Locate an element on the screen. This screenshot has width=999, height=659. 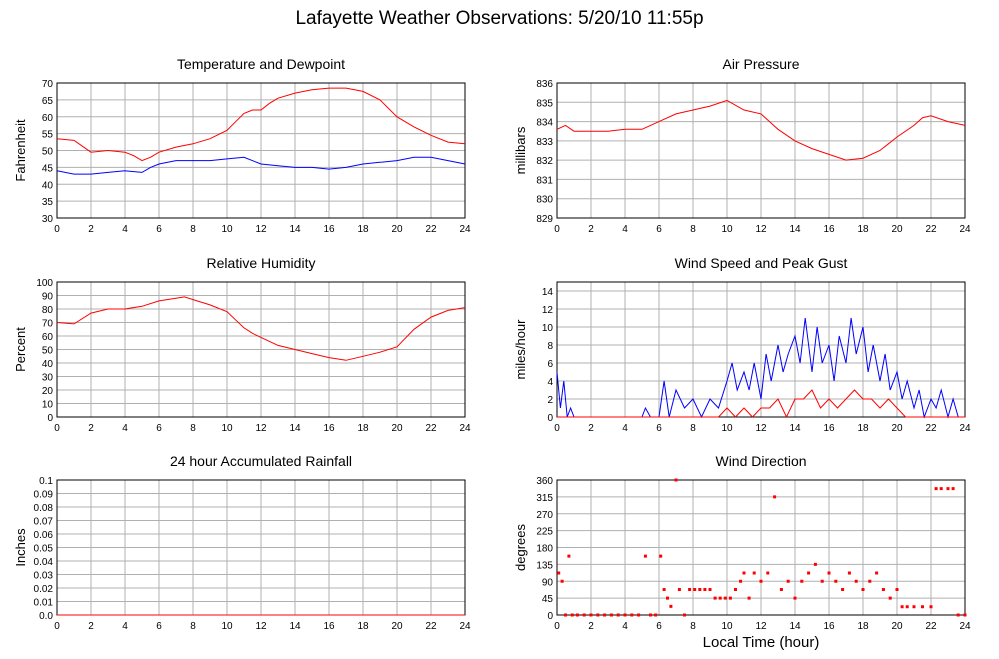
direction-plot-frame is located at coordinates (761, 547).